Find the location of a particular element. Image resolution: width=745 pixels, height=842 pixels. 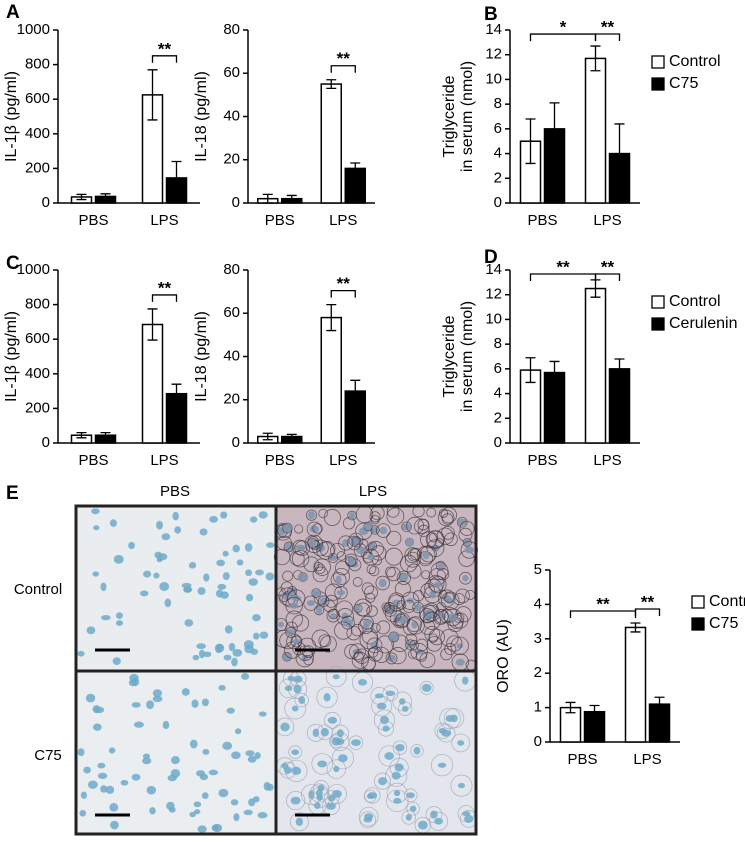

y-tick-label: 400 is located at coordinates (37, 133).